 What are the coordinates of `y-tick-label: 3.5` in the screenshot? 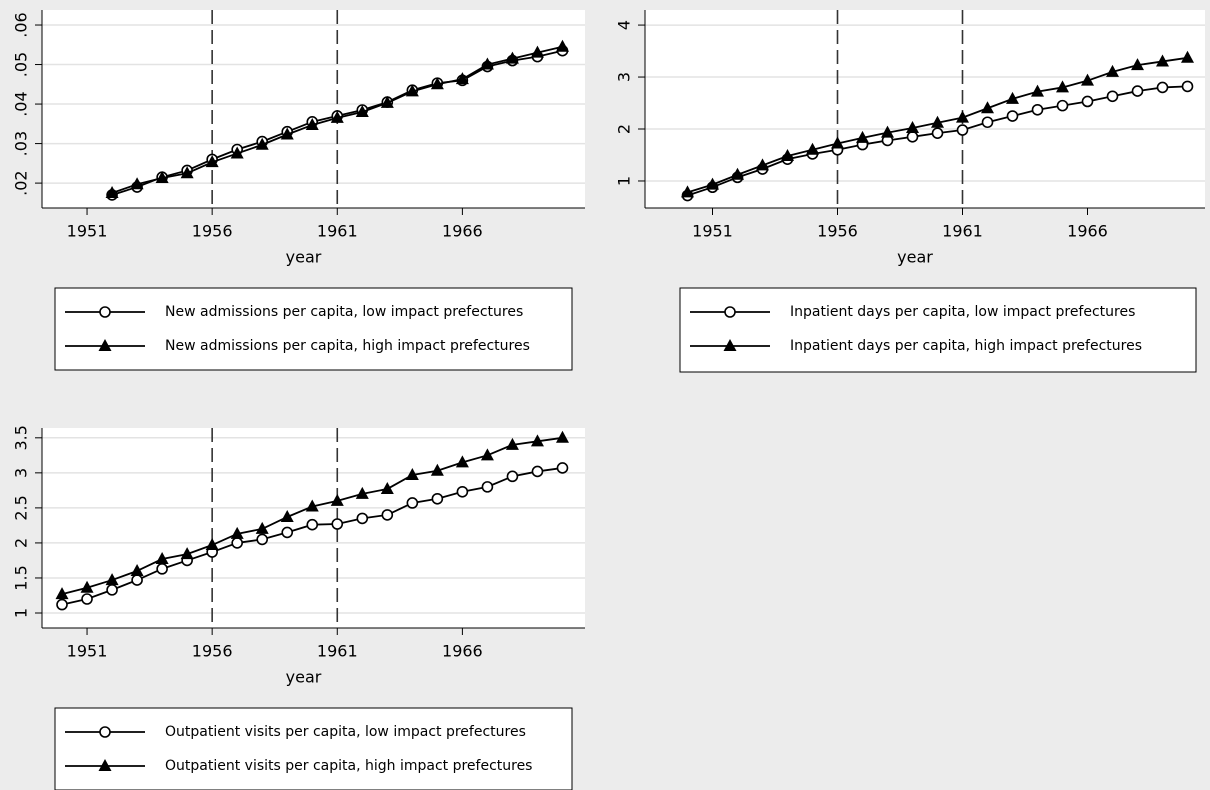 It's located at (21, 437).